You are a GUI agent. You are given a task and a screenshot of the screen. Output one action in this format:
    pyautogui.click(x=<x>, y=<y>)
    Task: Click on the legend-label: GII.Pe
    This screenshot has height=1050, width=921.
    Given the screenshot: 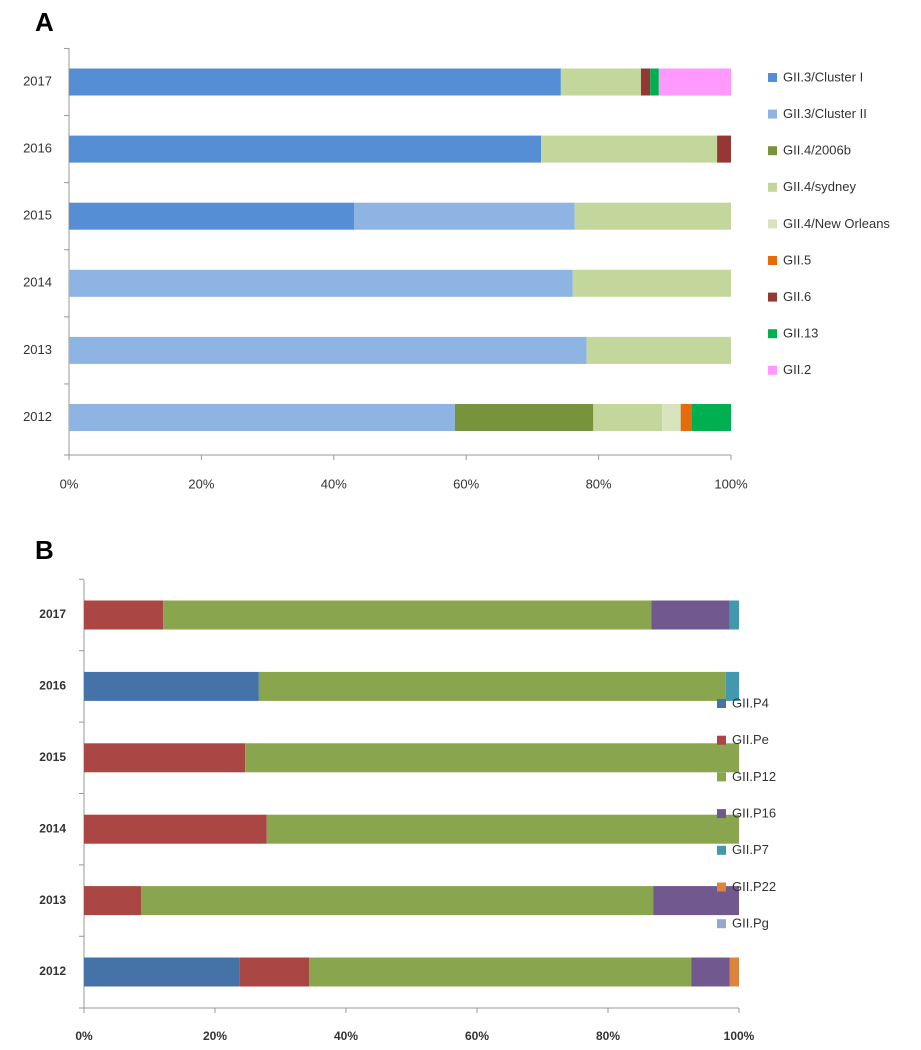 What is the action you would take?
    pyautogui.click(x=750, y=739)
    